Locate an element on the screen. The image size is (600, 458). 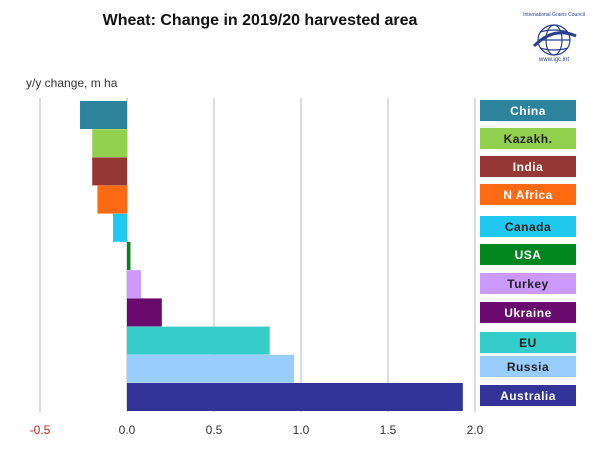
legend-item-n-africa: N Africa is located at coordinates (528, 194).